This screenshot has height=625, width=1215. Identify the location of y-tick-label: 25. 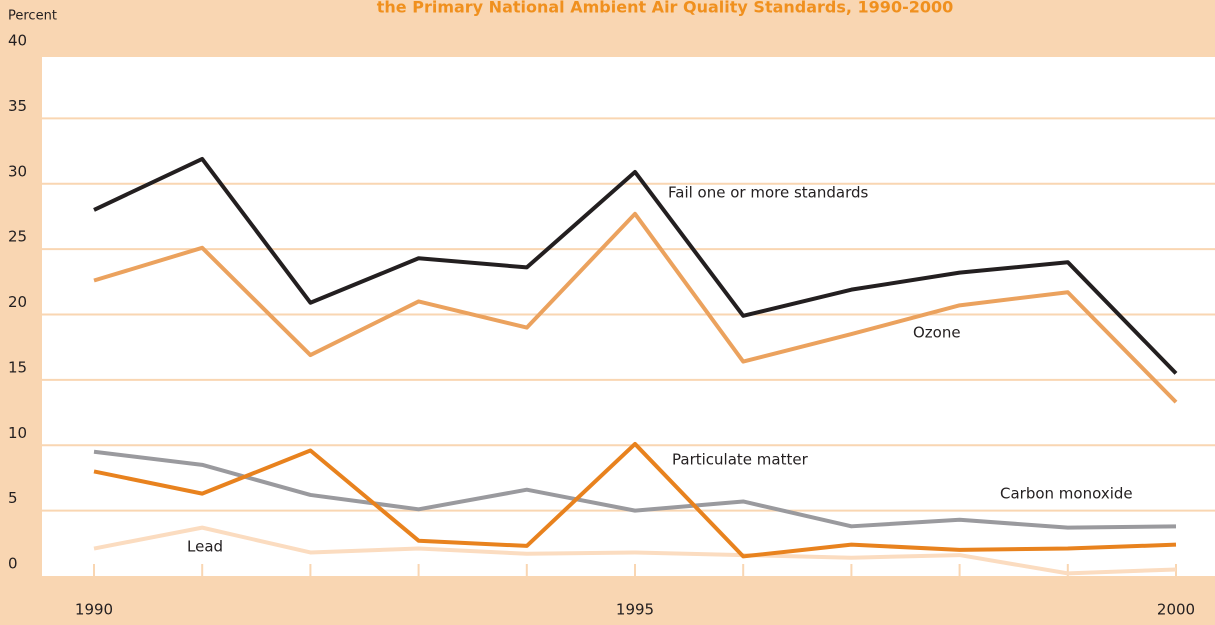
(17, 237).